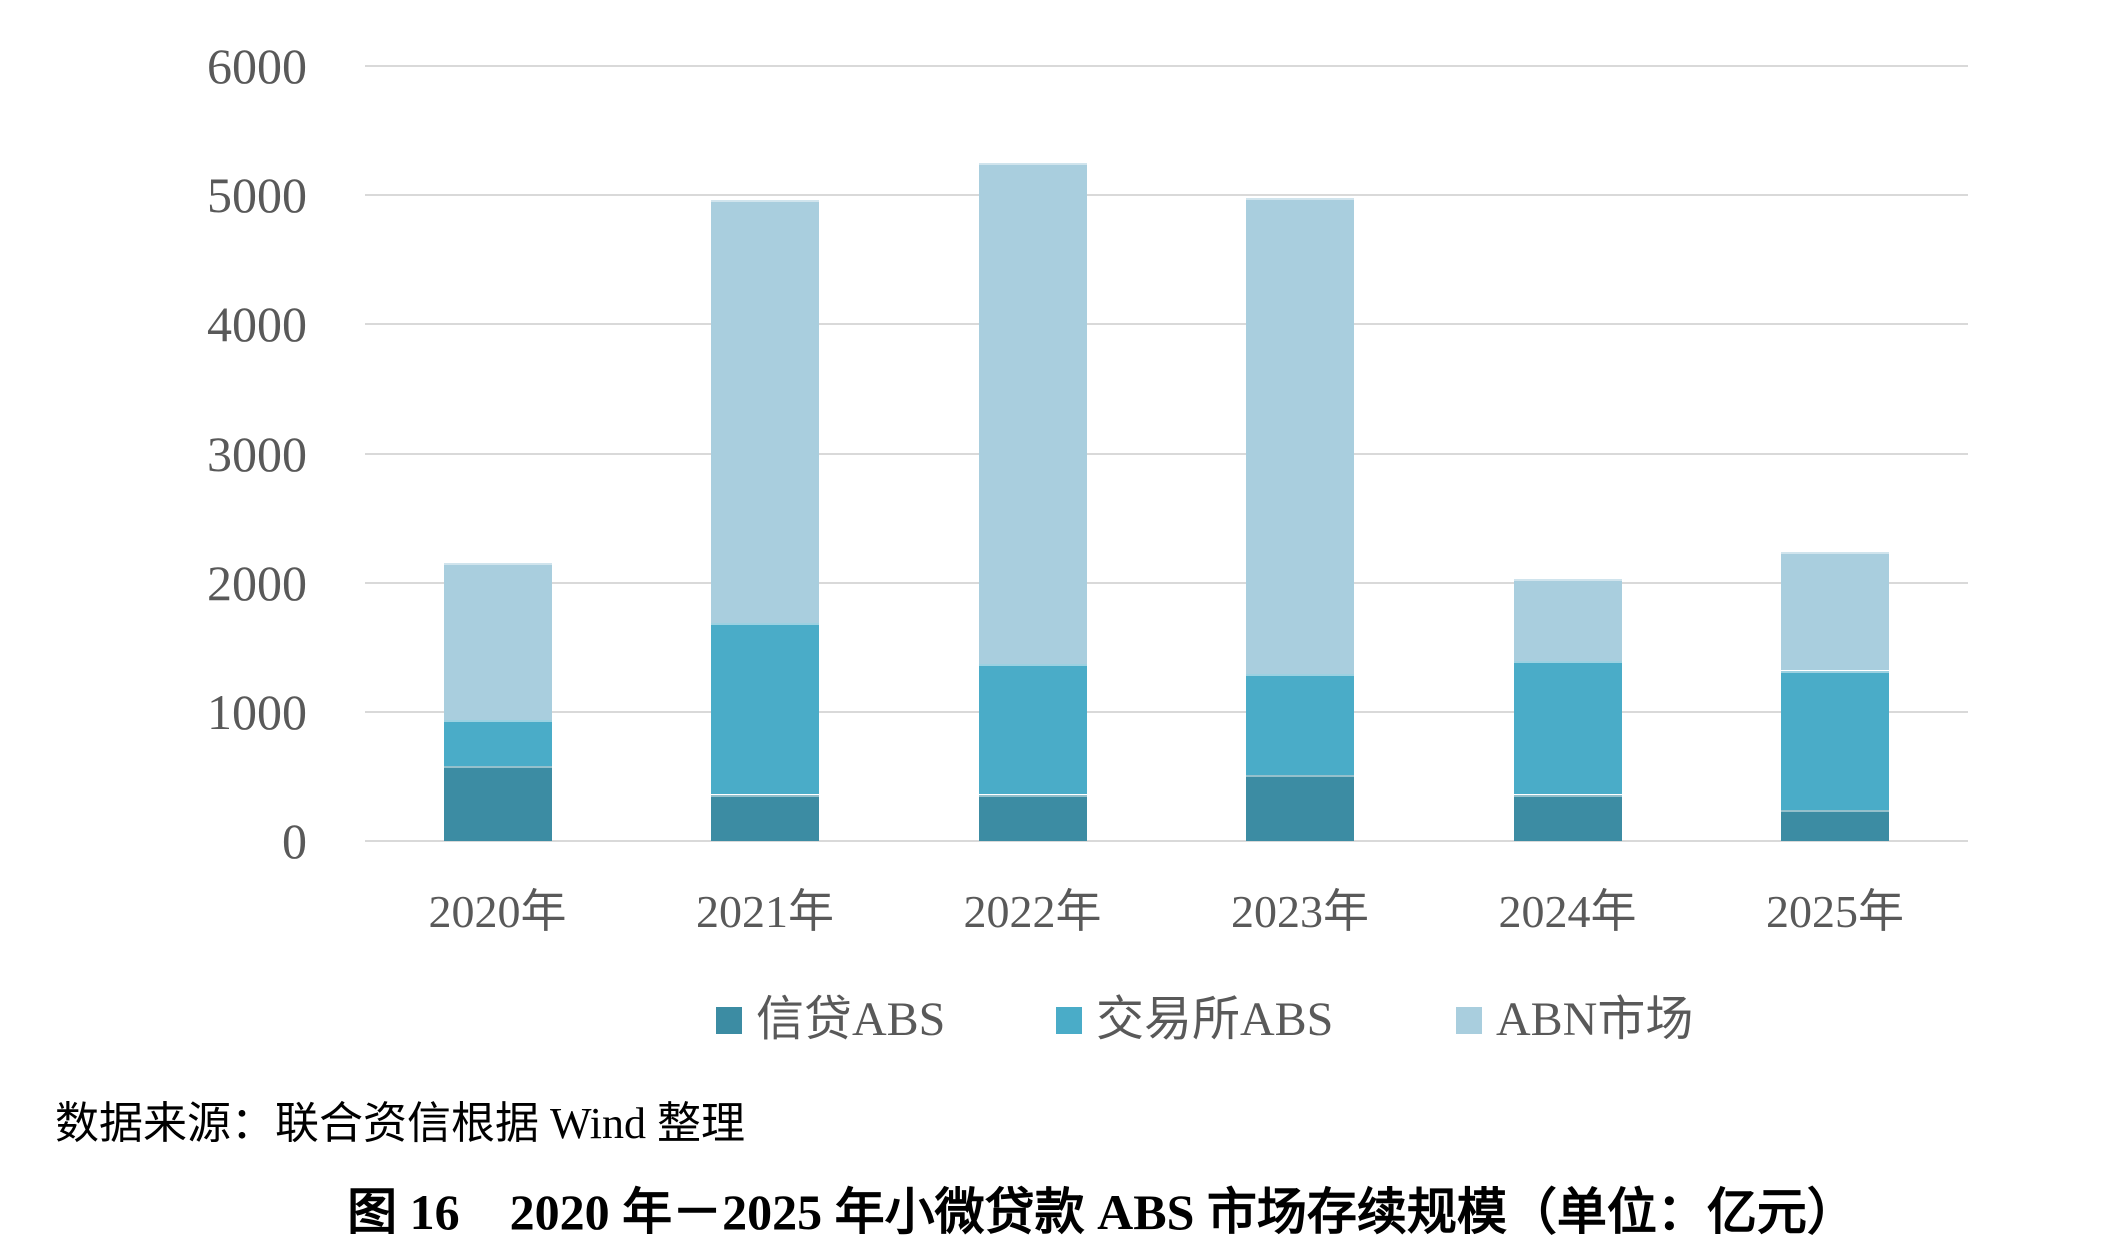 This screenshot has width=2114, height=1250. Describe the element at coordinates (257, 711) in the screenshot. I see `y-tick-label-1000: 1000` at that location.